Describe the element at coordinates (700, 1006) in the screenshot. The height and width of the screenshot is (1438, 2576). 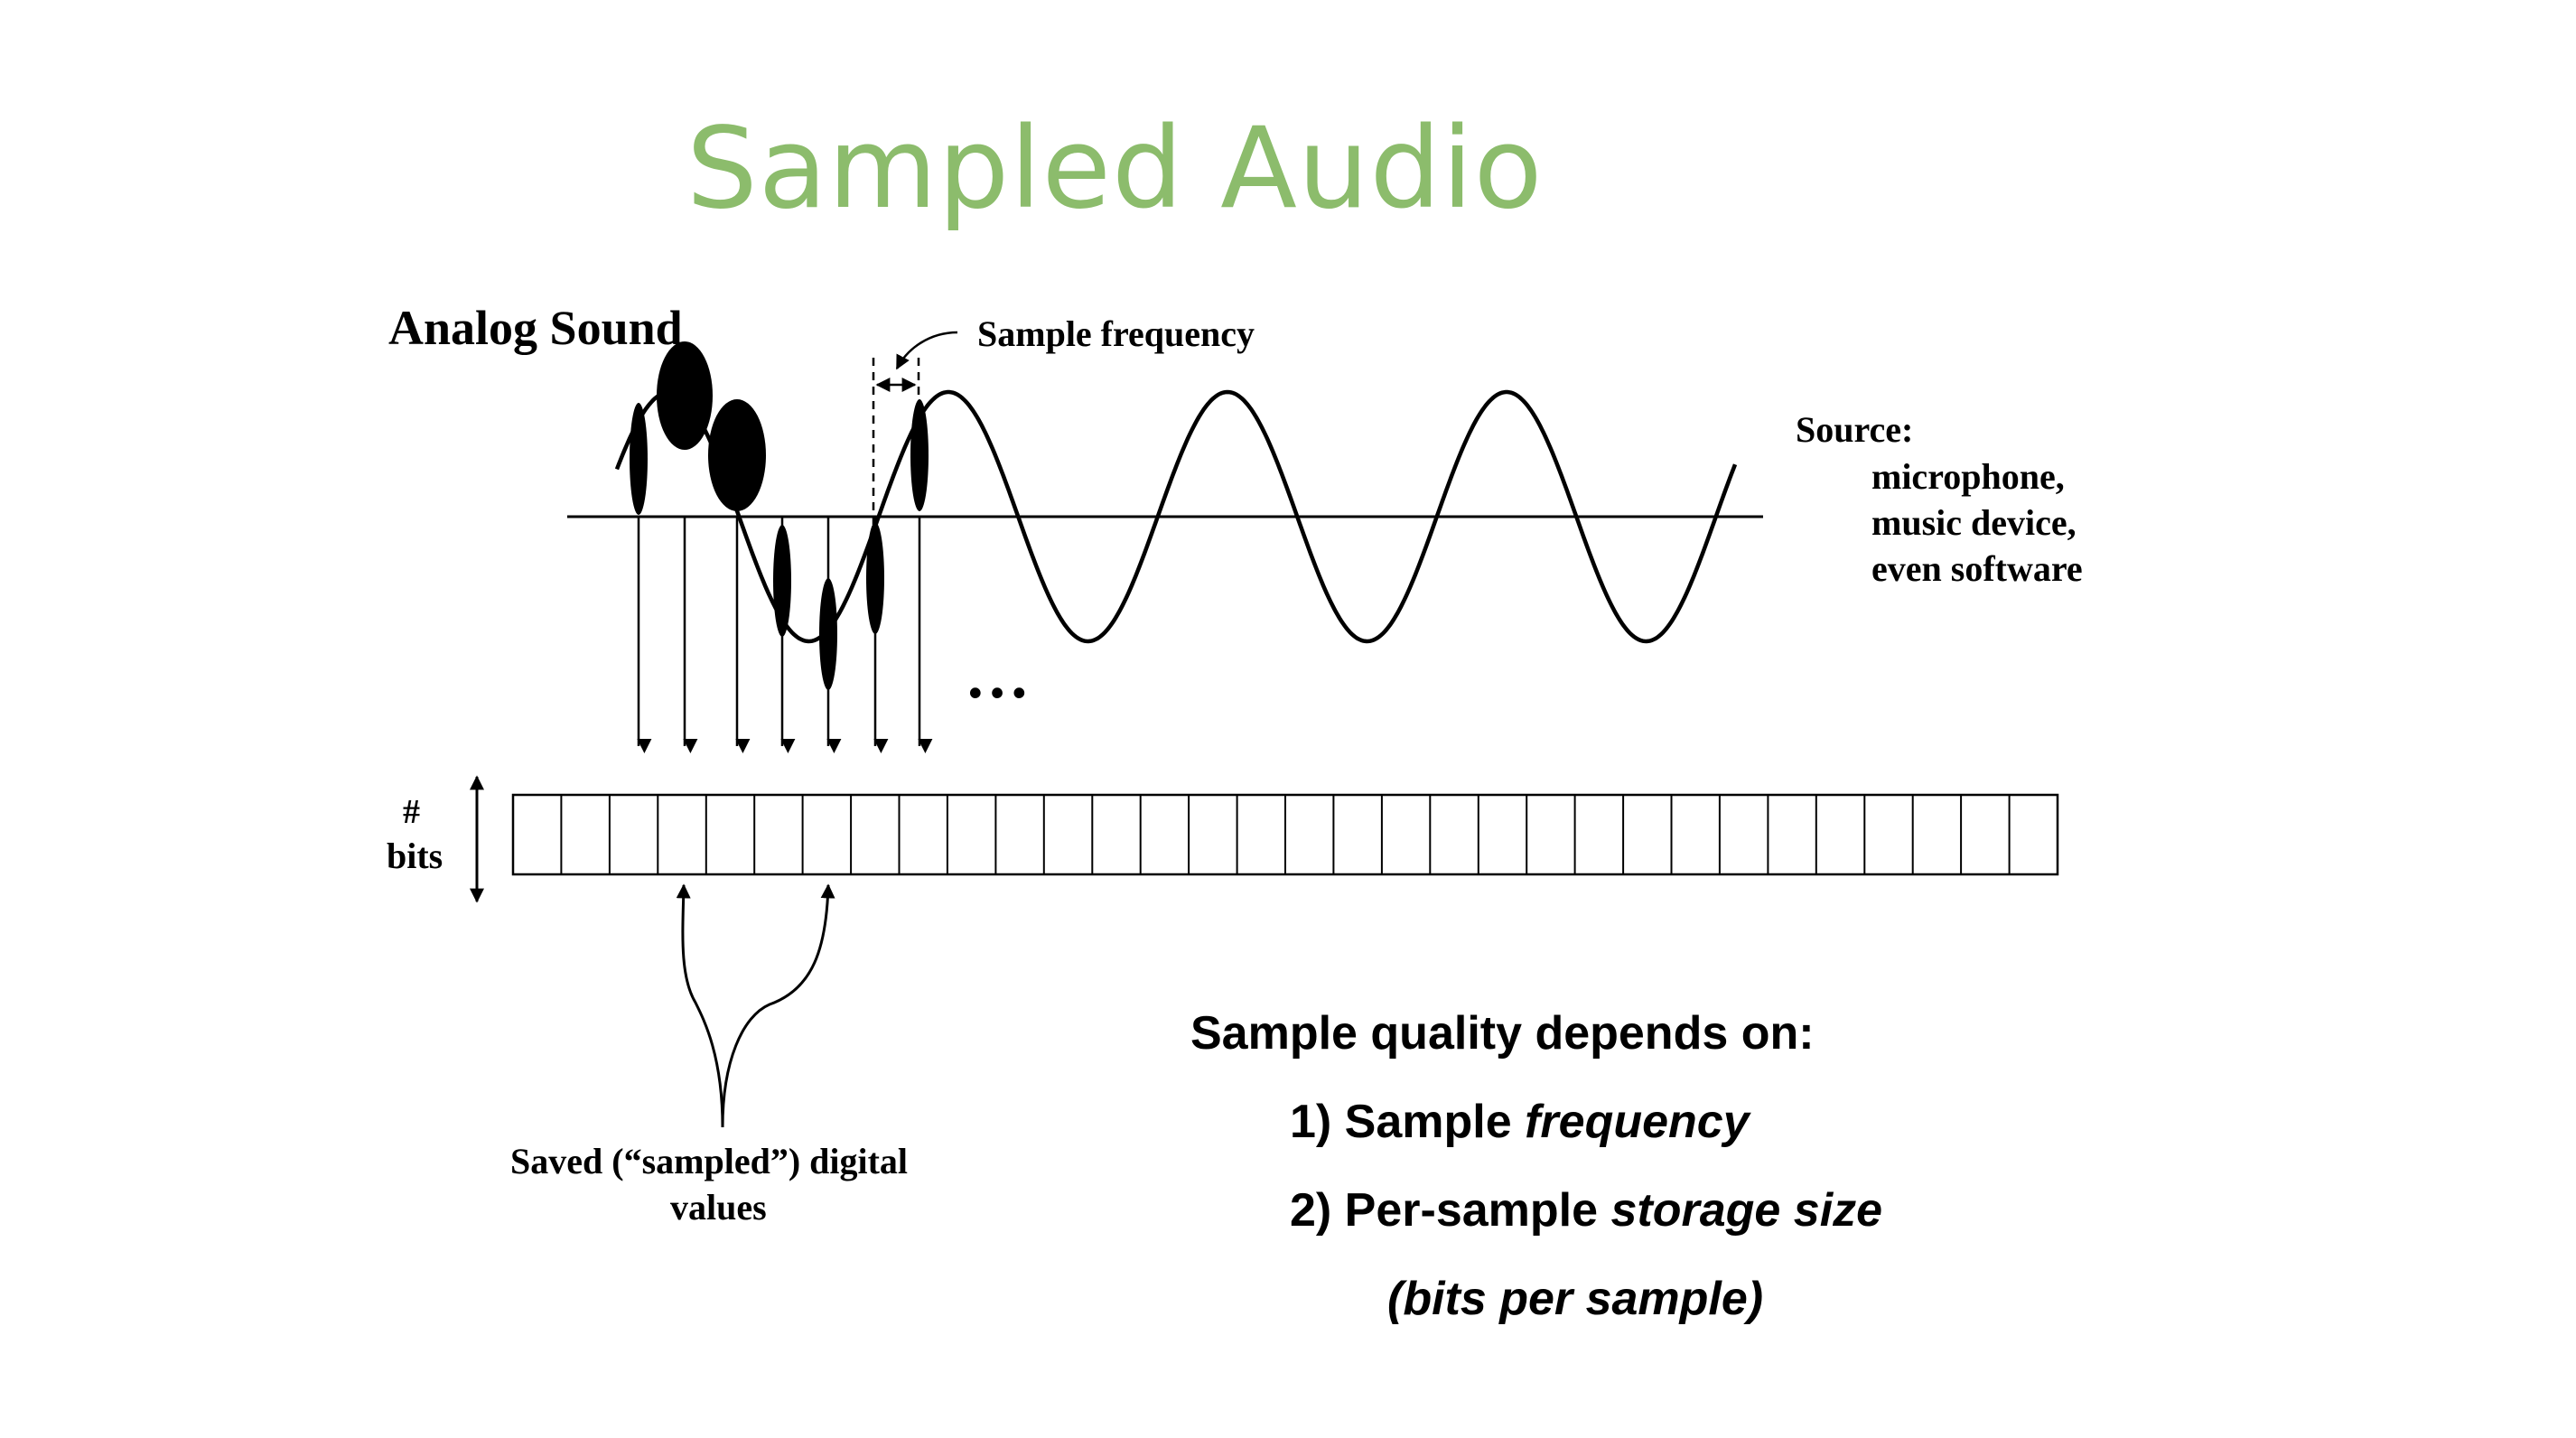
I see `saved-values-brace-left` at that location.